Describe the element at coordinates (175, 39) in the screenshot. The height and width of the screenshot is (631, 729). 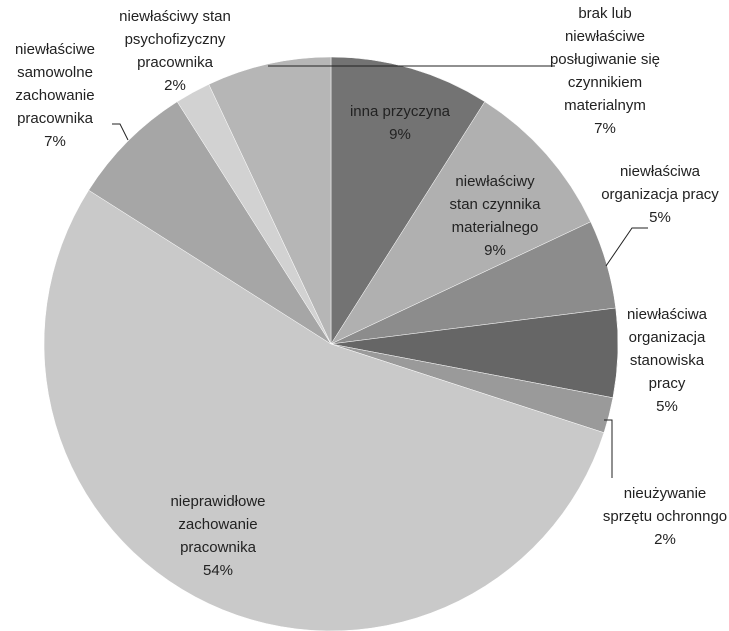
I see `slice-label: psychofizyczny` at that location.